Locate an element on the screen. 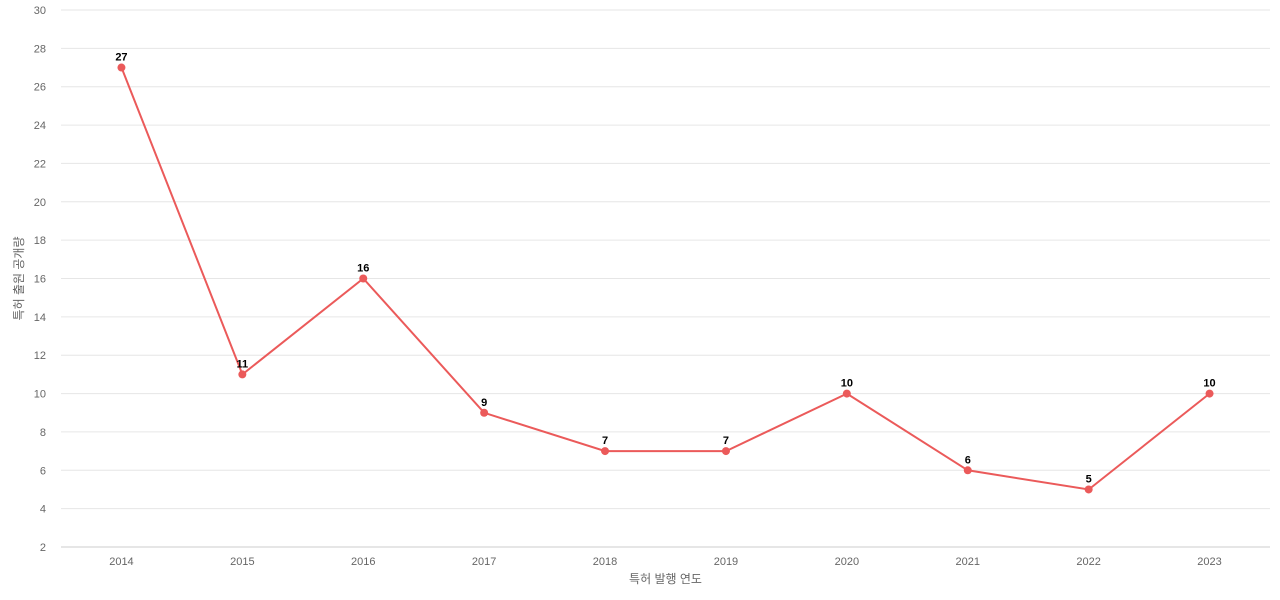 Image resolution: width=1280 pixels, height=600 pixels. y-tick-label: 10 is located at coordinates (40, 395).